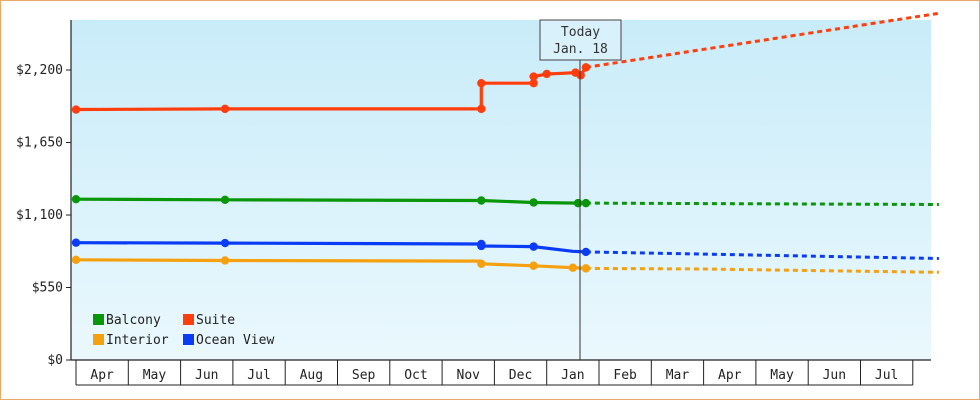 This screenshot has width=980, height=400. Describe the element at coordinates (235, 340) in the screenshot. I see `legend-label-ocean-view: Ocean View` at that location.